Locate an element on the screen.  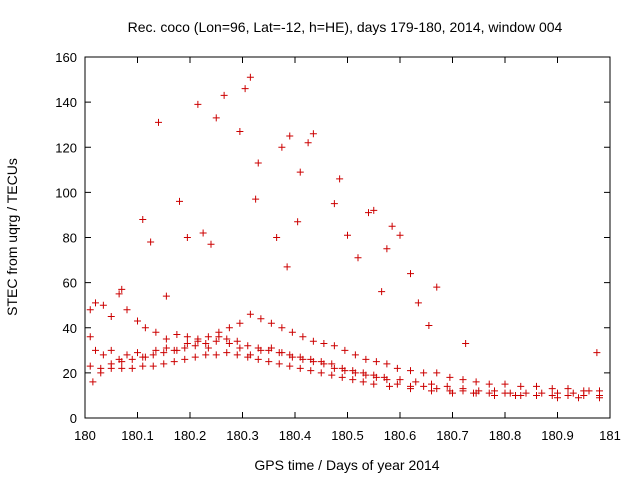
x-tick-label: 180.7 is located at coordinates (452, 435).